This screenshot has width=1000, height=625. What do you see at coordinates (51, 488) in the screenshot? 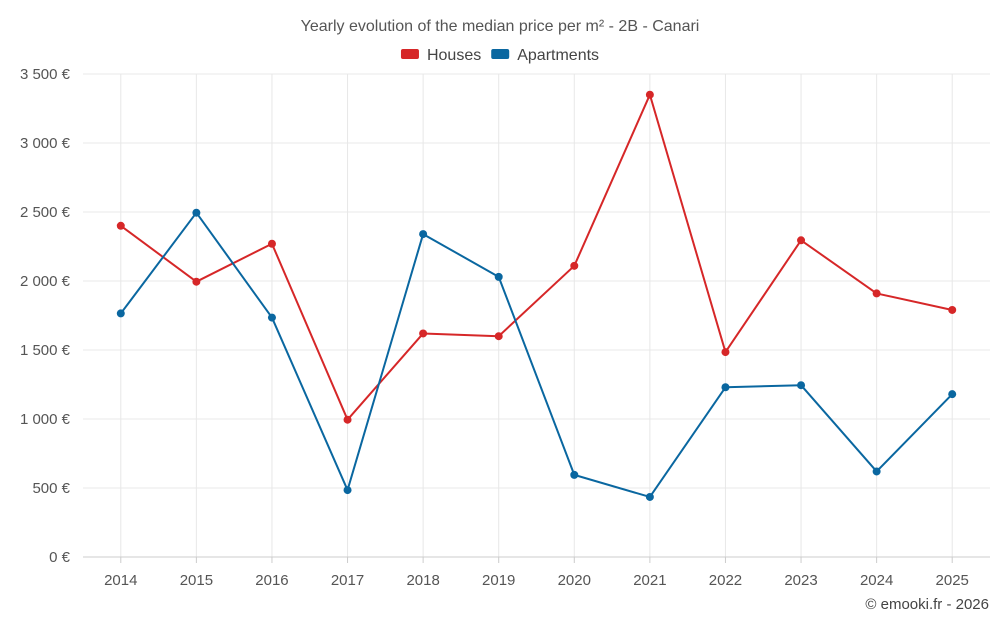
I see `y-tick-label: 500 €` at bounding box center [51, 488].